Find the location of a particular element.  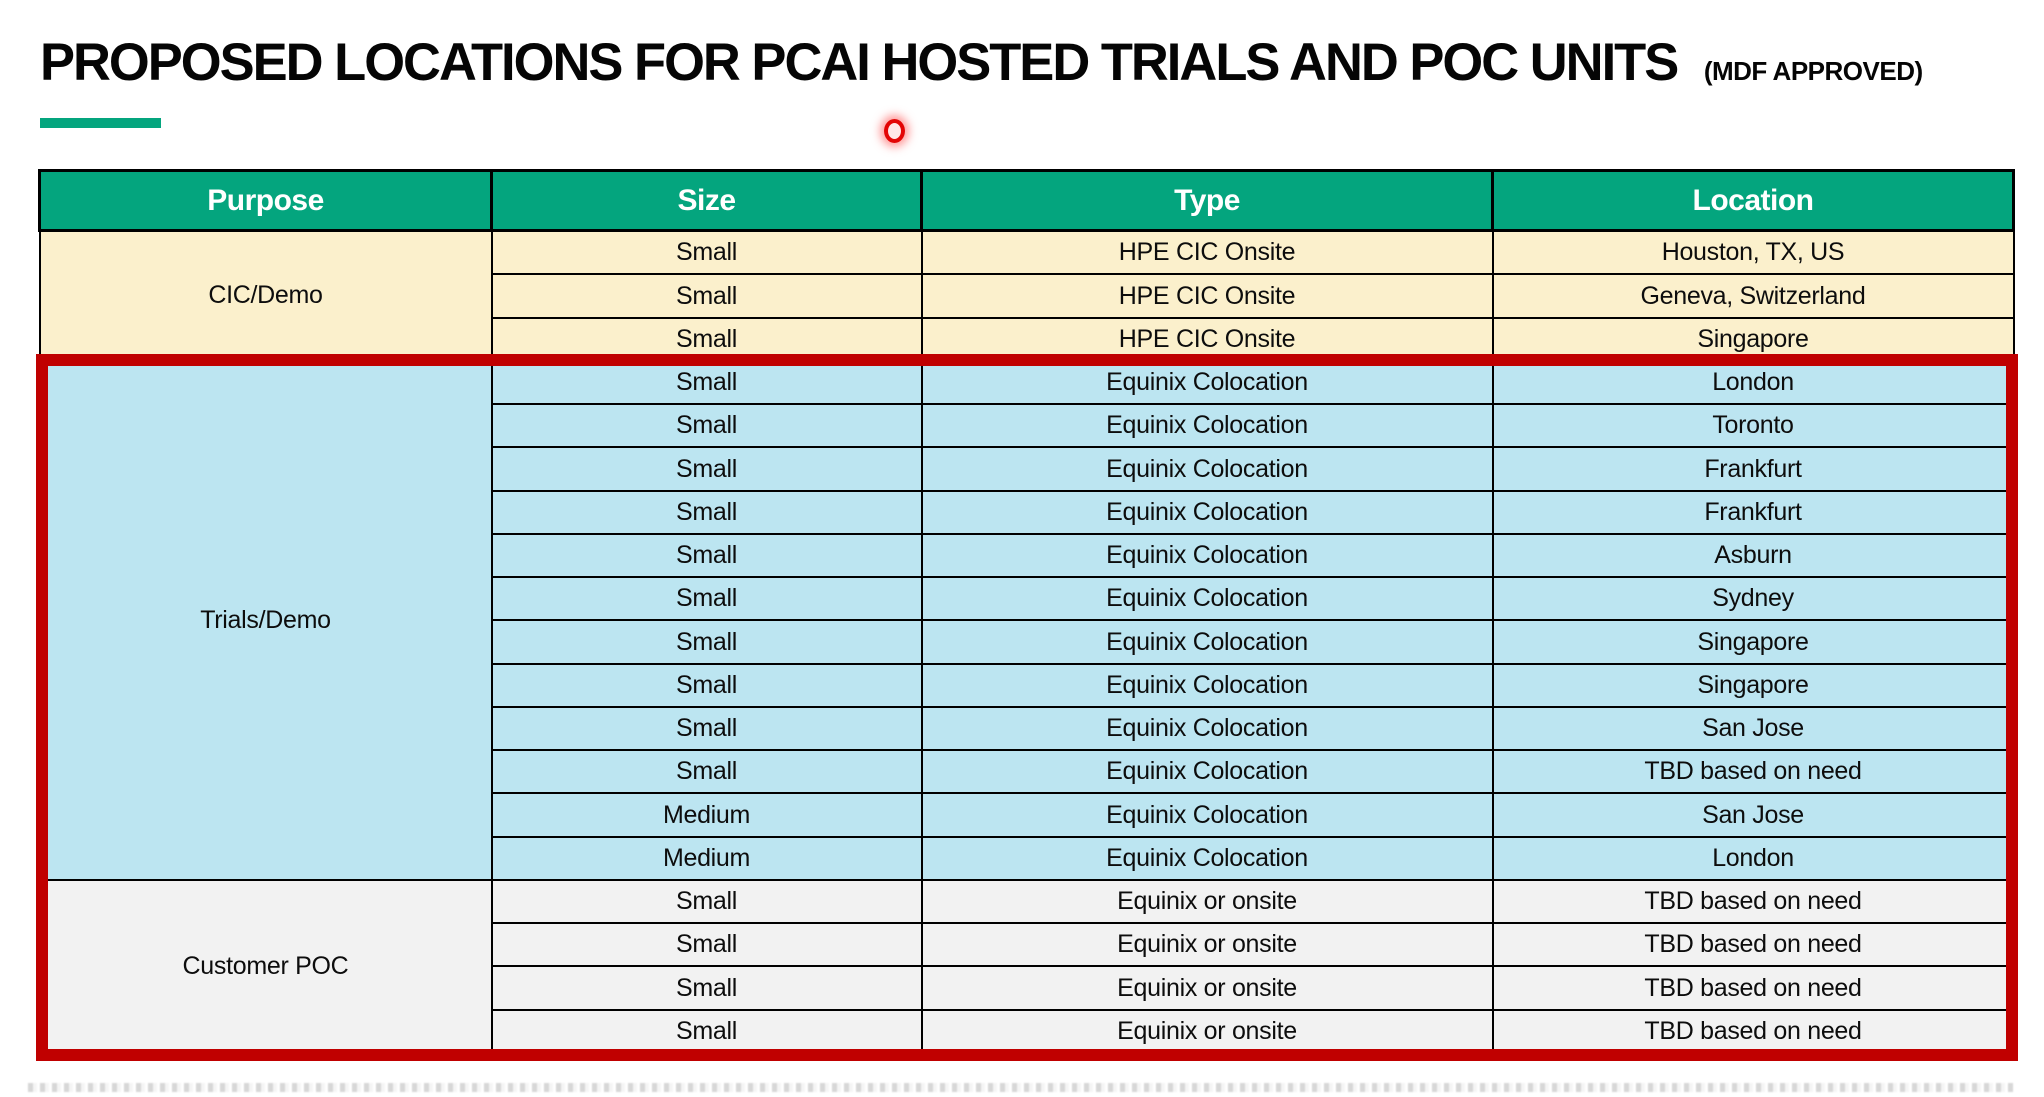

column-header-type: Type is located at coordinates (1207, 200).